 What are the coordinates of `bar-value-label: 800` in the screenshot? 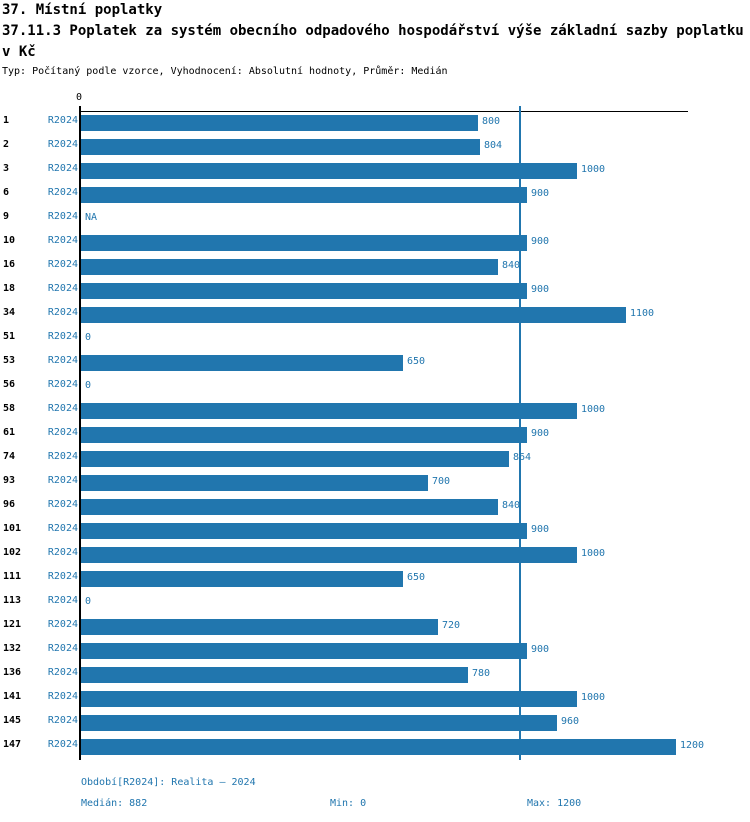 It's located at (491, 121).